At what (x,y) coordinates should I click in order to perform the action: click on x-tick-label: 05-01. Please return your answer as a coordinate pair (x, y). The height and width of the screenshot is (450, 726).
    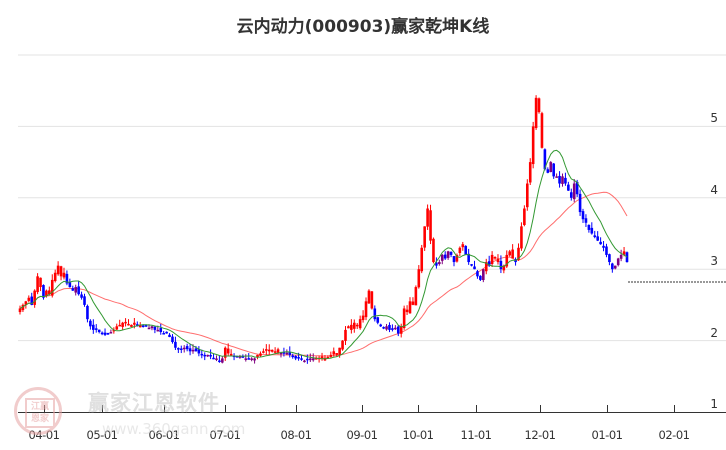
    Looking at the image, I should click on (102, 435).